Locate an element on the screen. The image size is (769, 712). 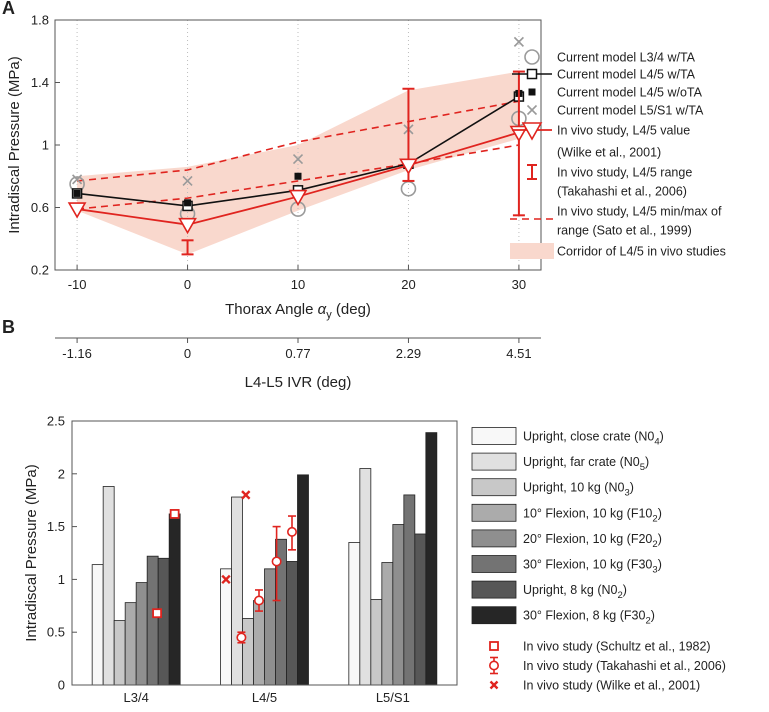
legend-b-tag: N0 is located at coordinates (632, 462).